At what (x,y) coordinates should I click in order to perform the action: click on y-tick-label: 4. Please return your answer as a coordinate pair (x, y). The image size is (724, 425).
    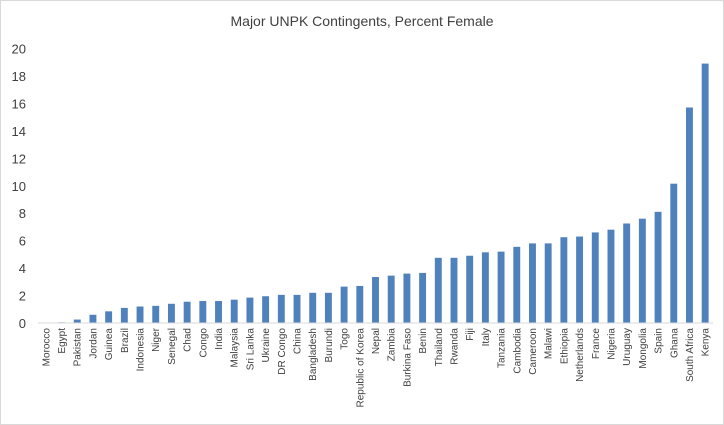
    Looking at the image, I should click on (22, 268).